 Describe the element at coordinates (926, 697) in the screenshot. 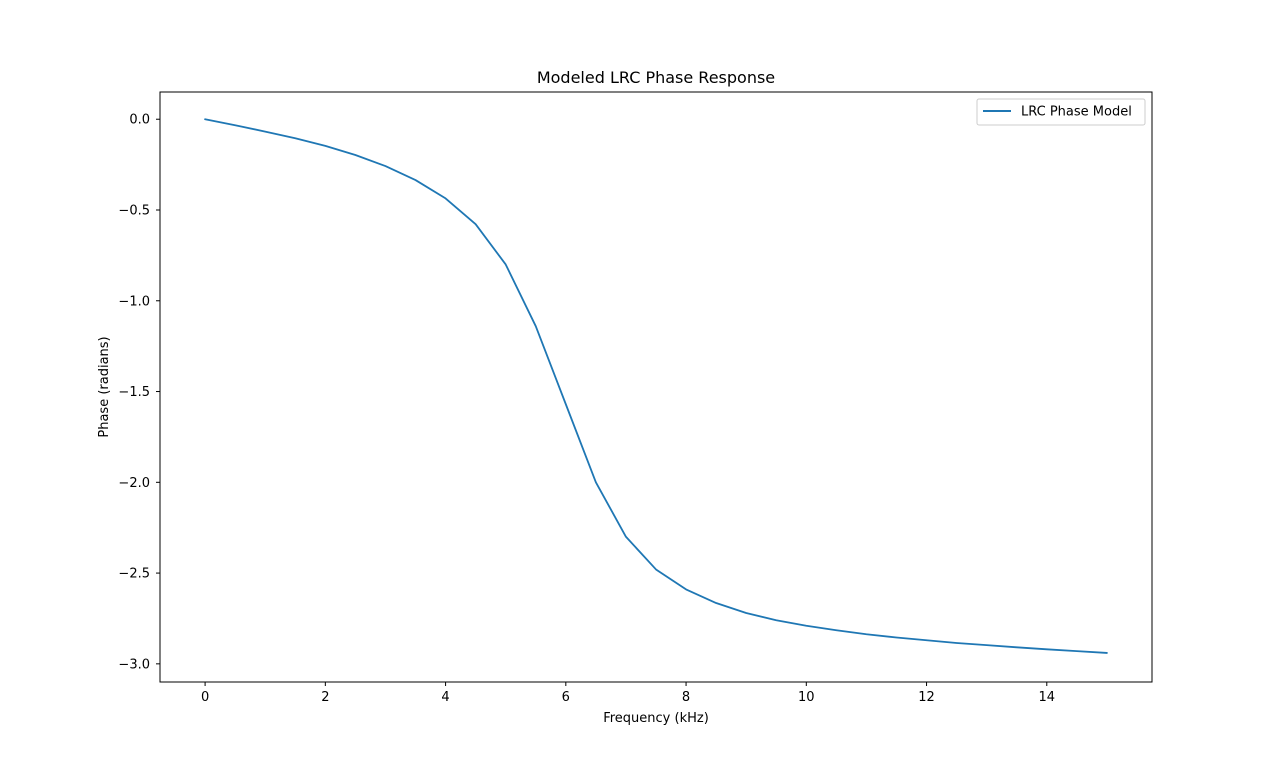

I see `x-tick-label: 12` at that location.